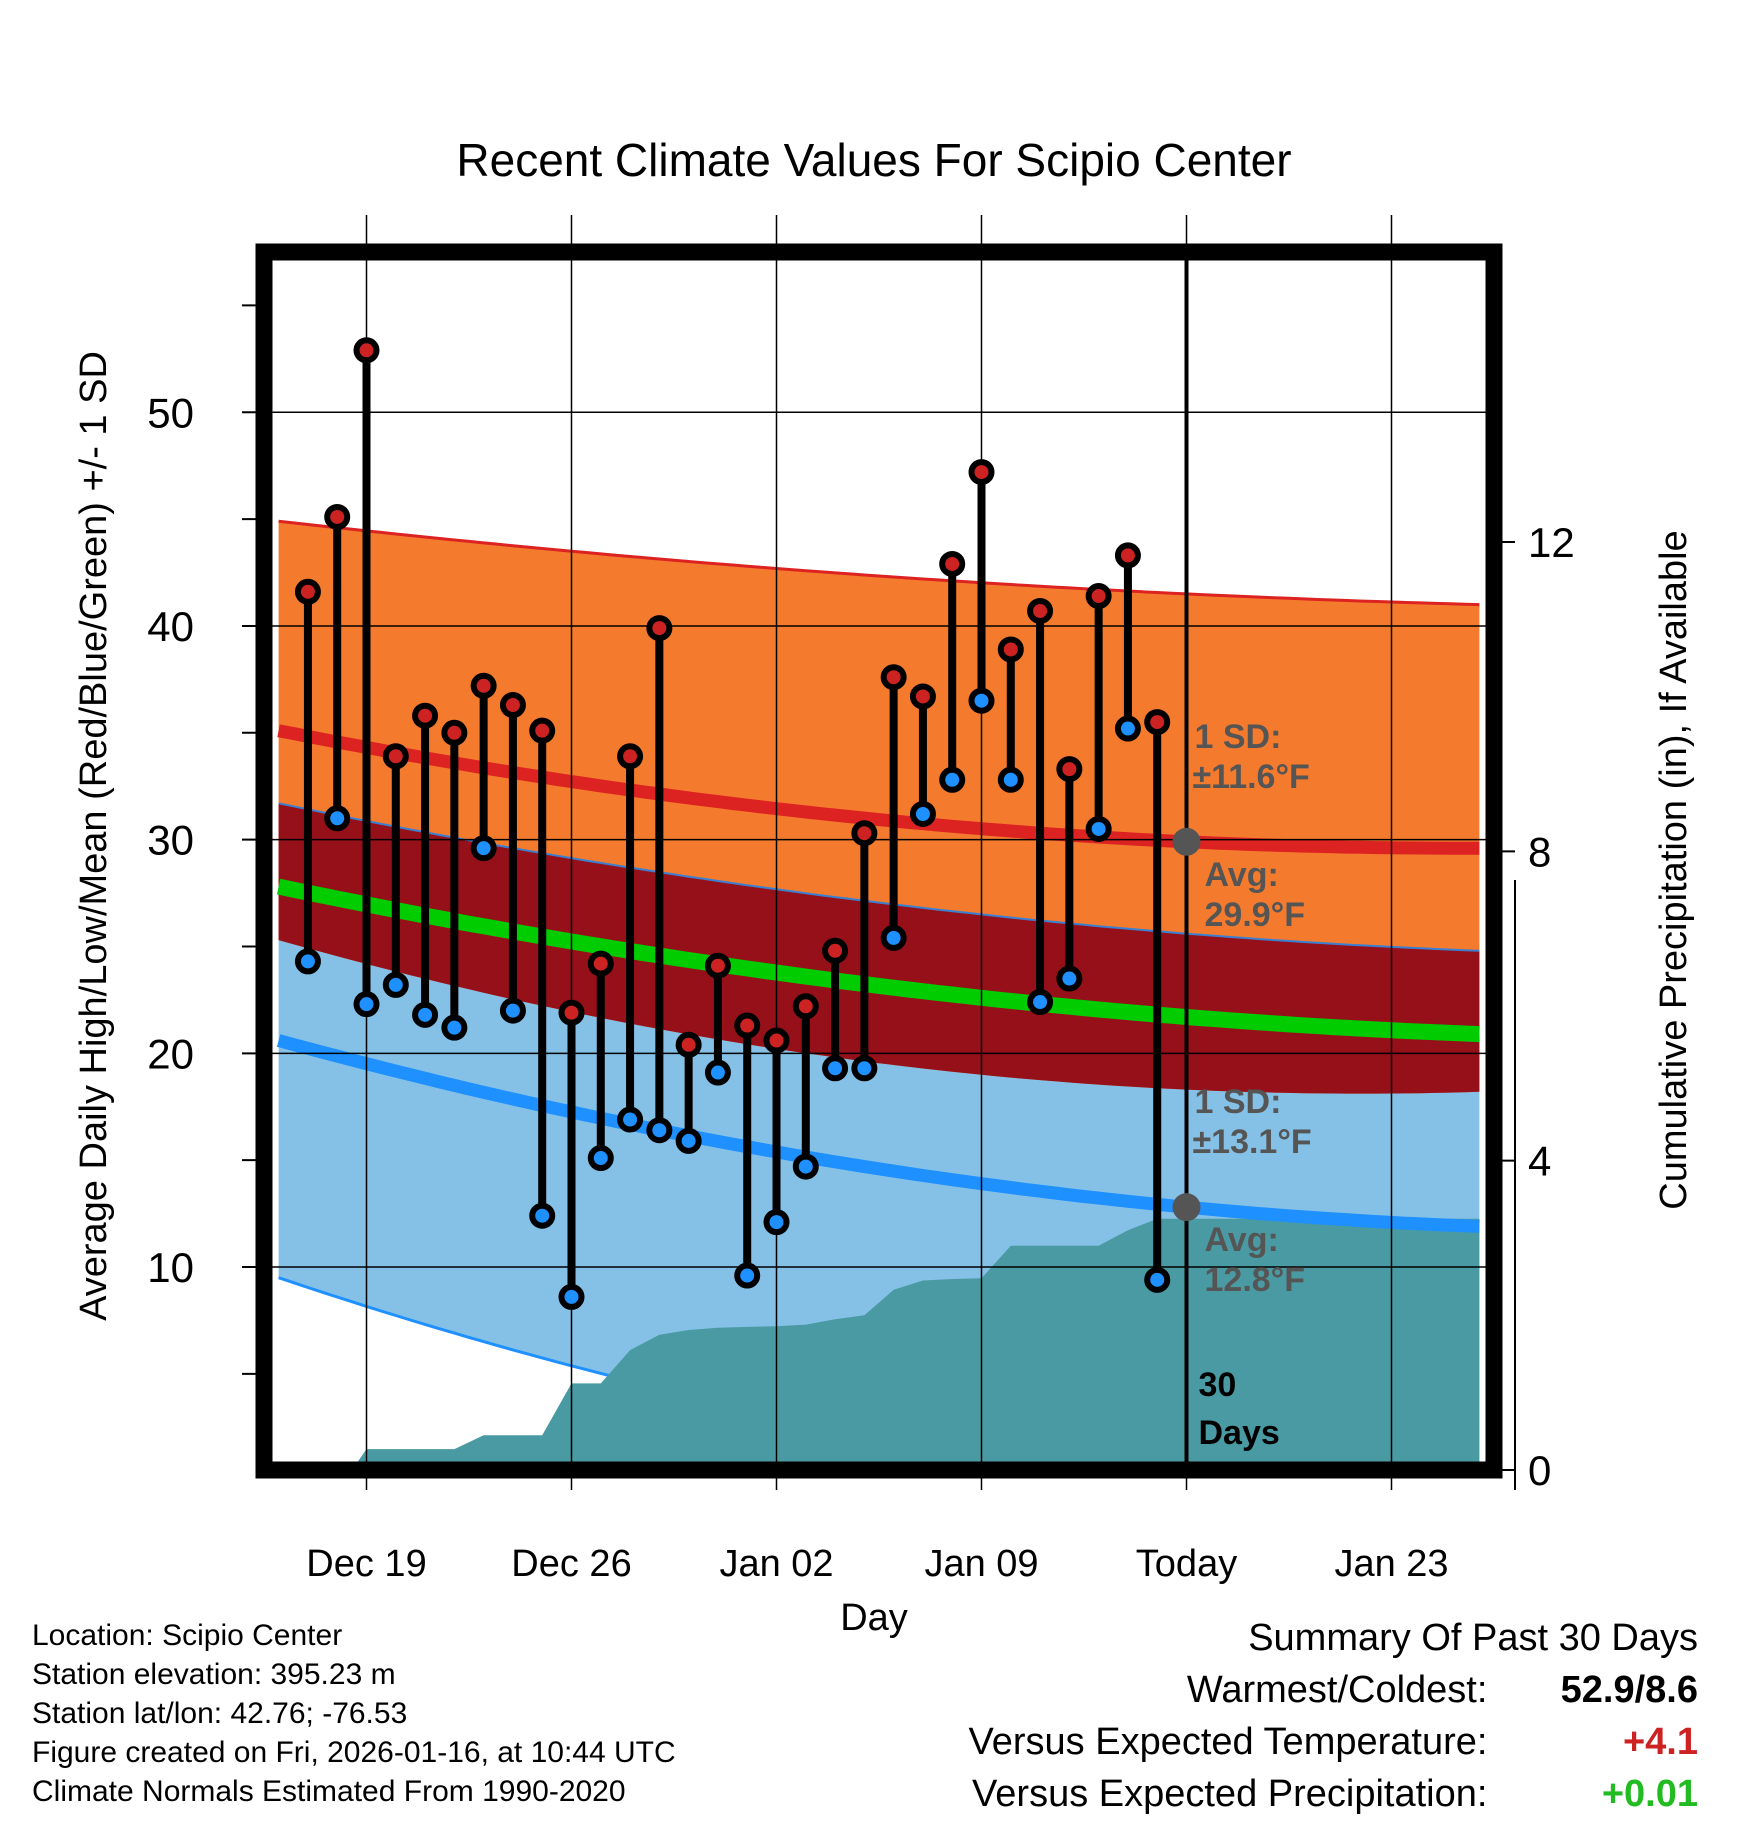 The image size is (1748, 1828). What do you see at coordinates (1539, 1161) in the screenshot?
I see `y2-tick-label: 4` at bounding box center [1539, 1161].